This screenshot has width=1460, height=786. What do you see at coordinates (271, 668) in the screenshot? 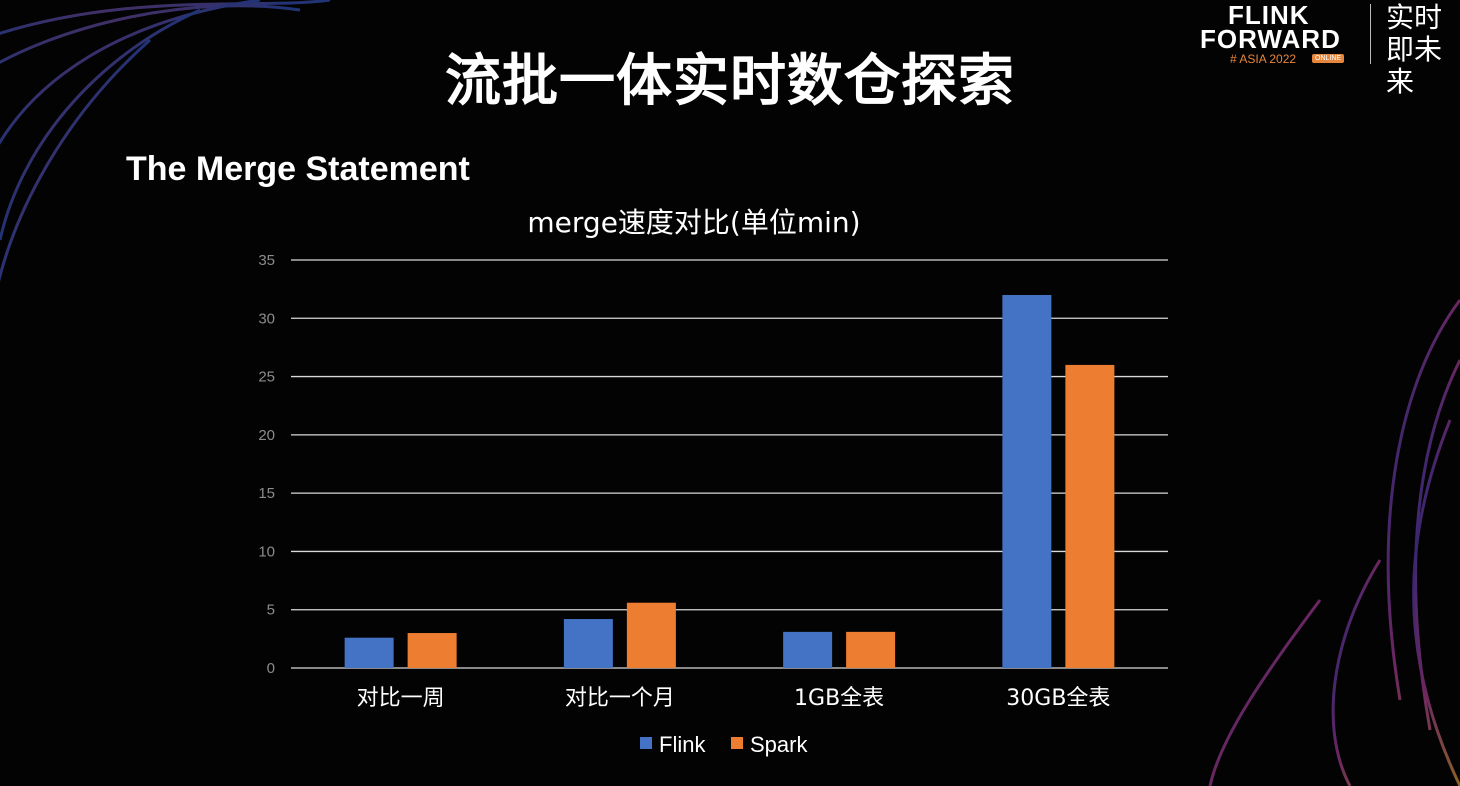
I see `y-tick-label: 0` at bounding box center [271, 668].